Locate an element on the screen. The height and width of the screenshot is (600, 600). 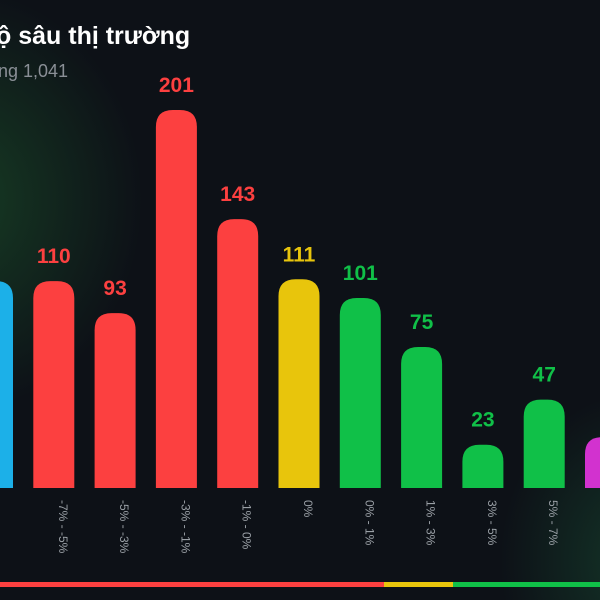
category-label-1: -7% - -5% is located at coordinates (63, 527).